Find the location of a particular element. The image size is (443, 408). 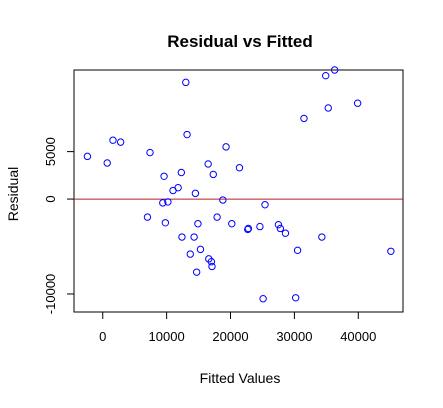

y-axis: -10000 0 5000 is located at coordinates (59, 225).